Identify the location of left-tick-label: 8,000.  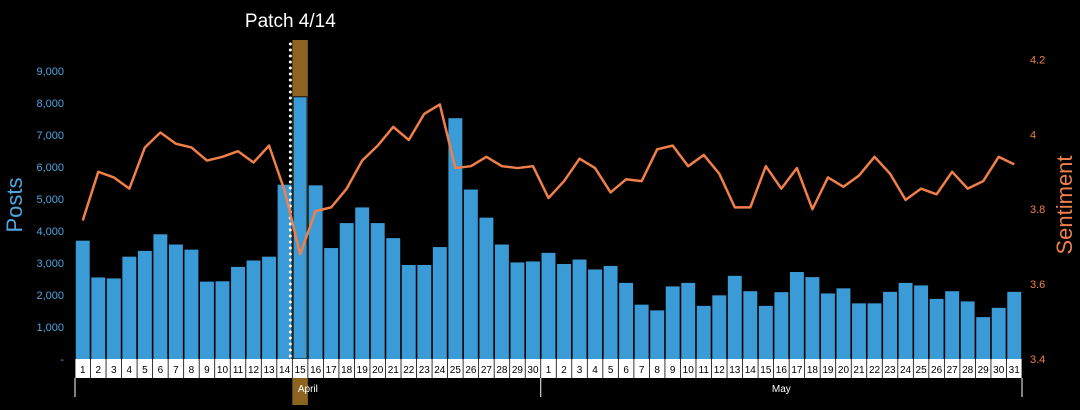
(50, 104).